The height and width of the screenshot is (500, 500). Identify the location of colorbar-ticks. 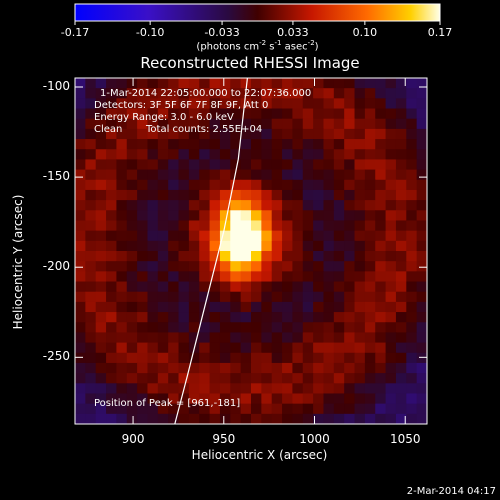
(257, 23).